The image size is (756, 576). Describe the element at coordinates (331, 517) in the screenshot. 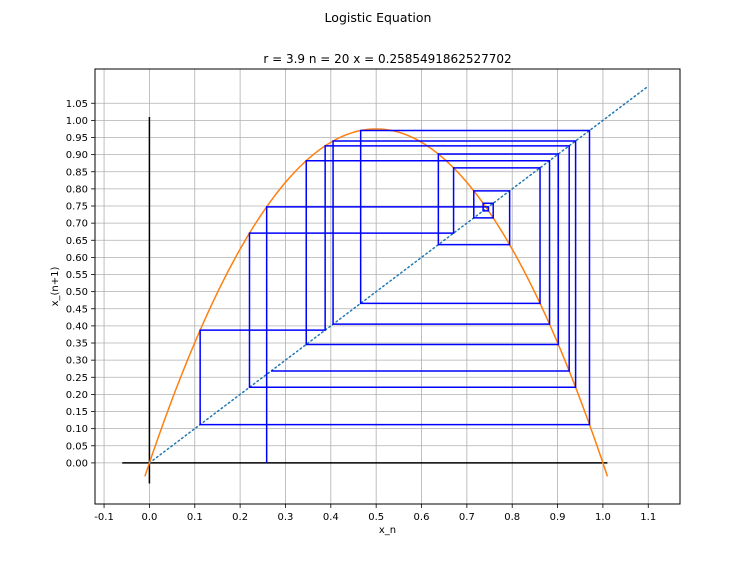

I see `x-tick-label-5: 0.4` at that location.